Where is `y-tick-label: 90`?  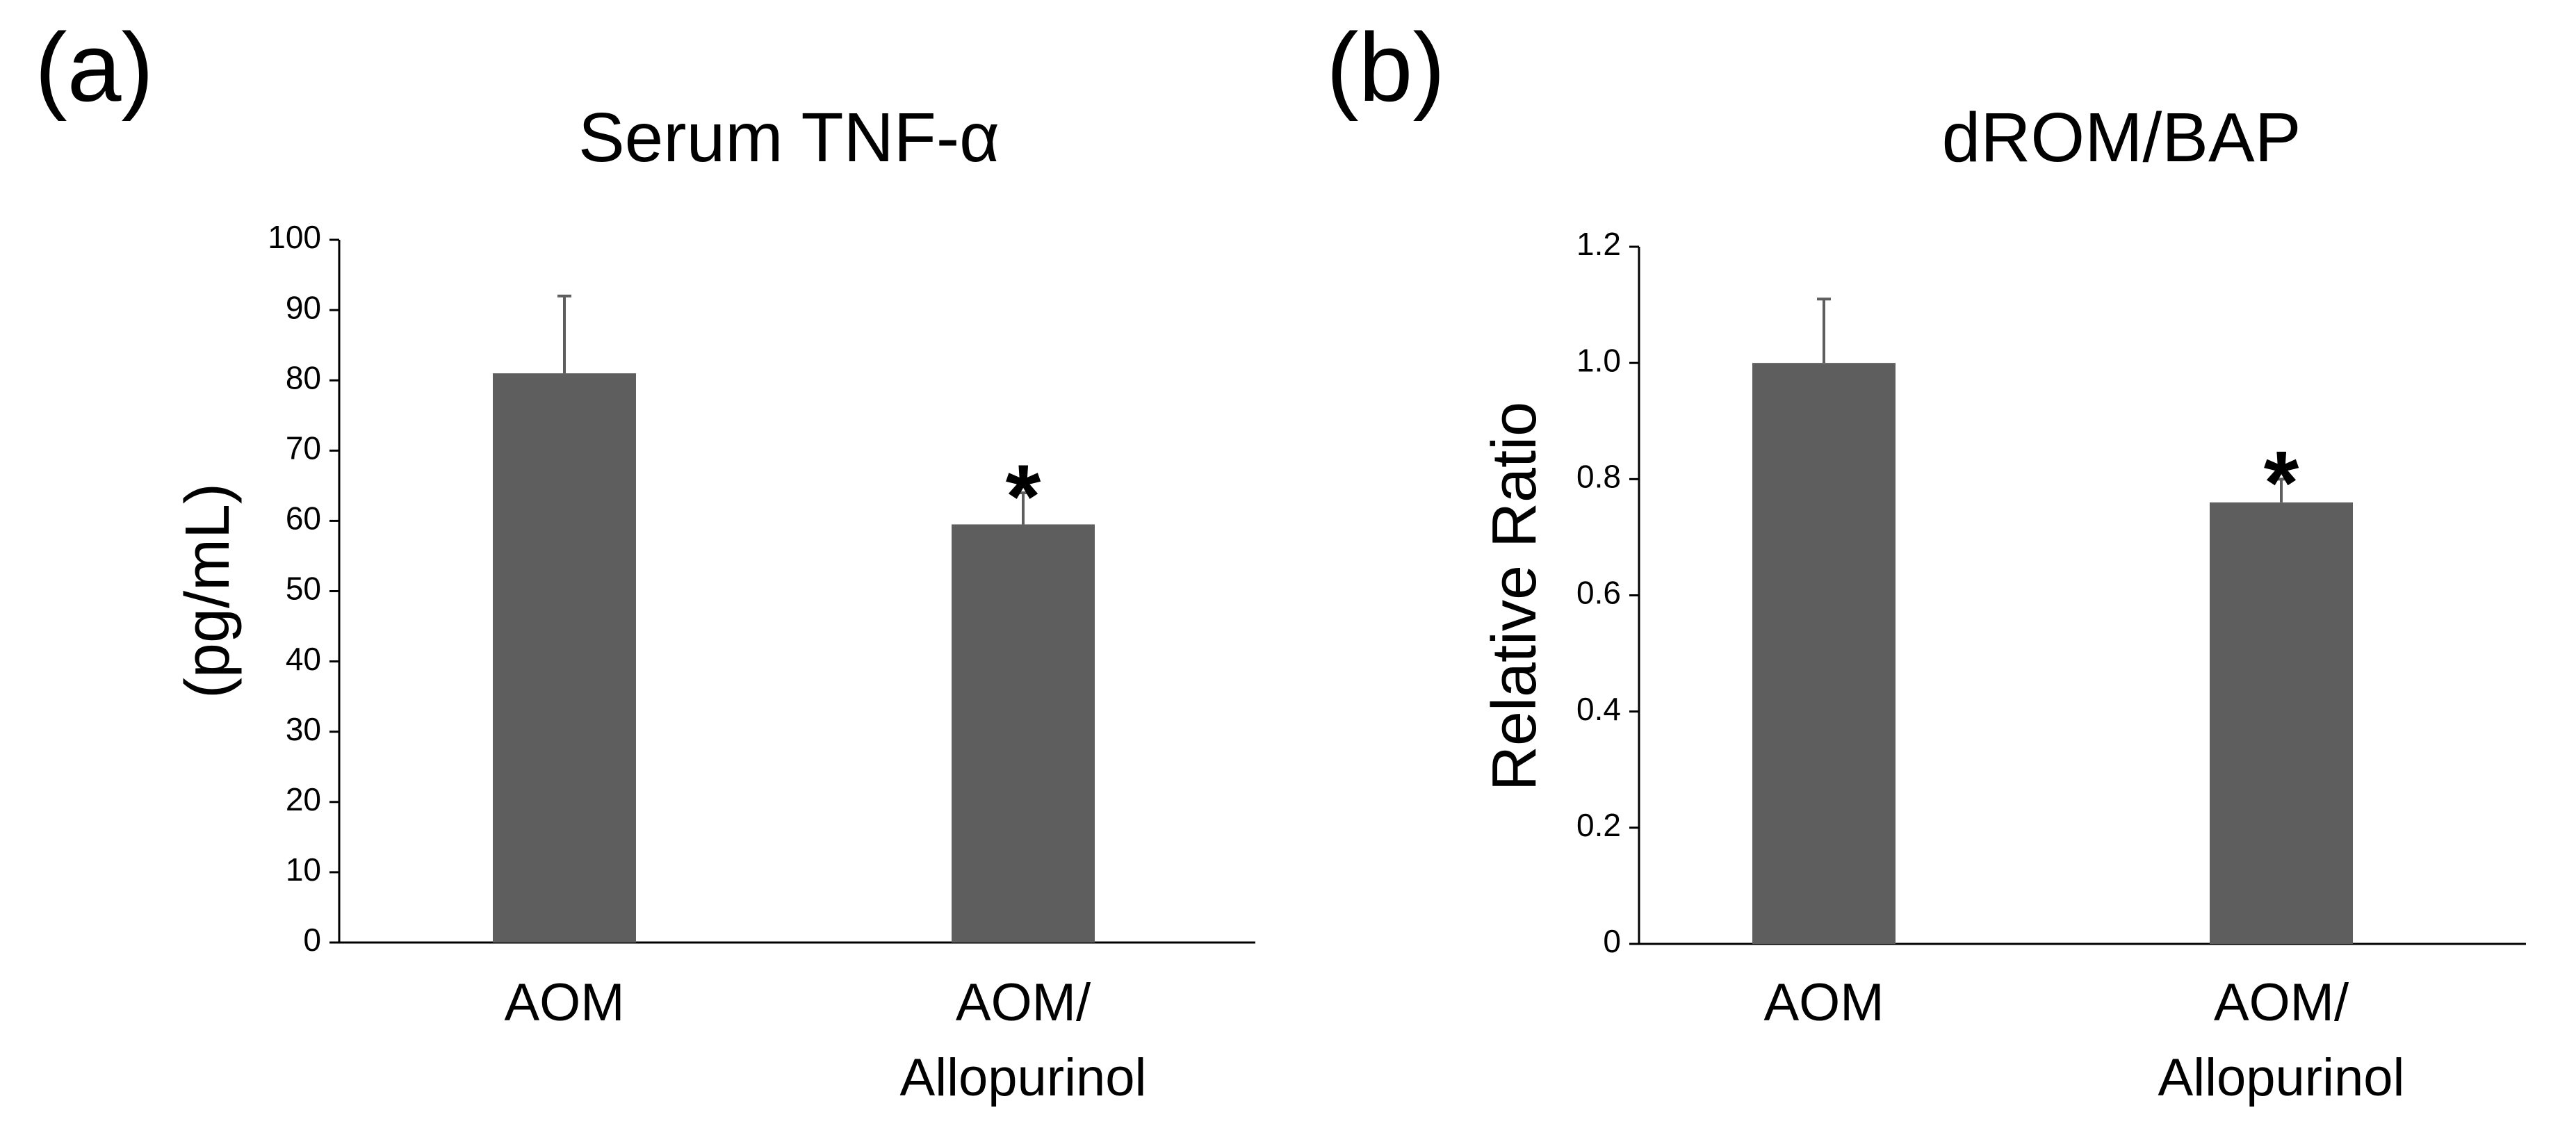 y-tick-label: 90 is located at coordinates (303, 307).